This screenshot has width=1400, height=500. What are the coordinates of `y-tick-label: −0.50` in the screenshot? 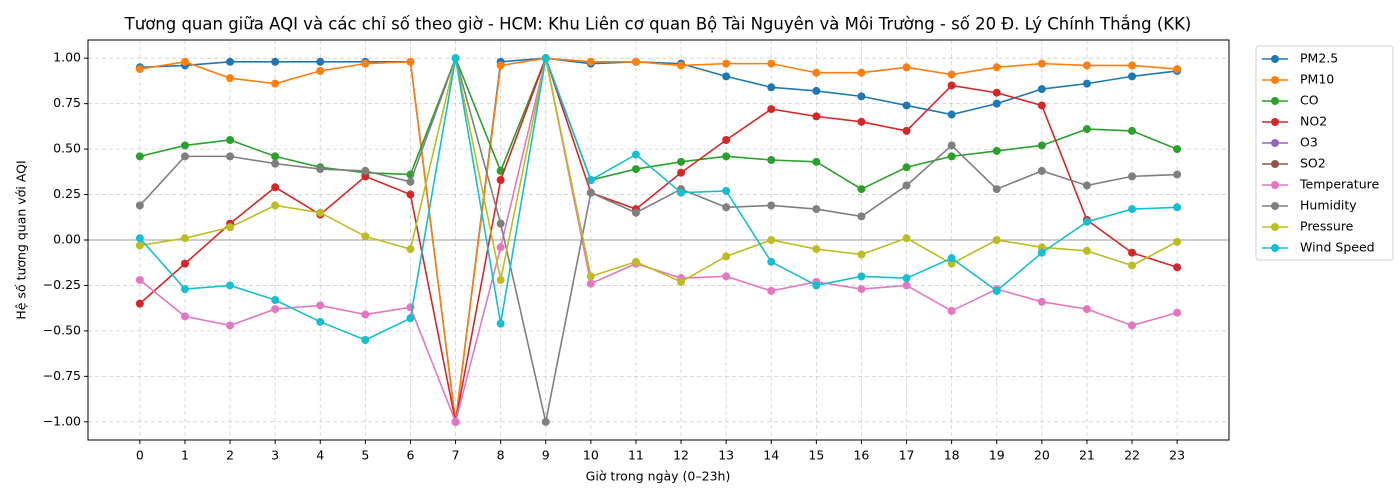 It's located at (62, 329).